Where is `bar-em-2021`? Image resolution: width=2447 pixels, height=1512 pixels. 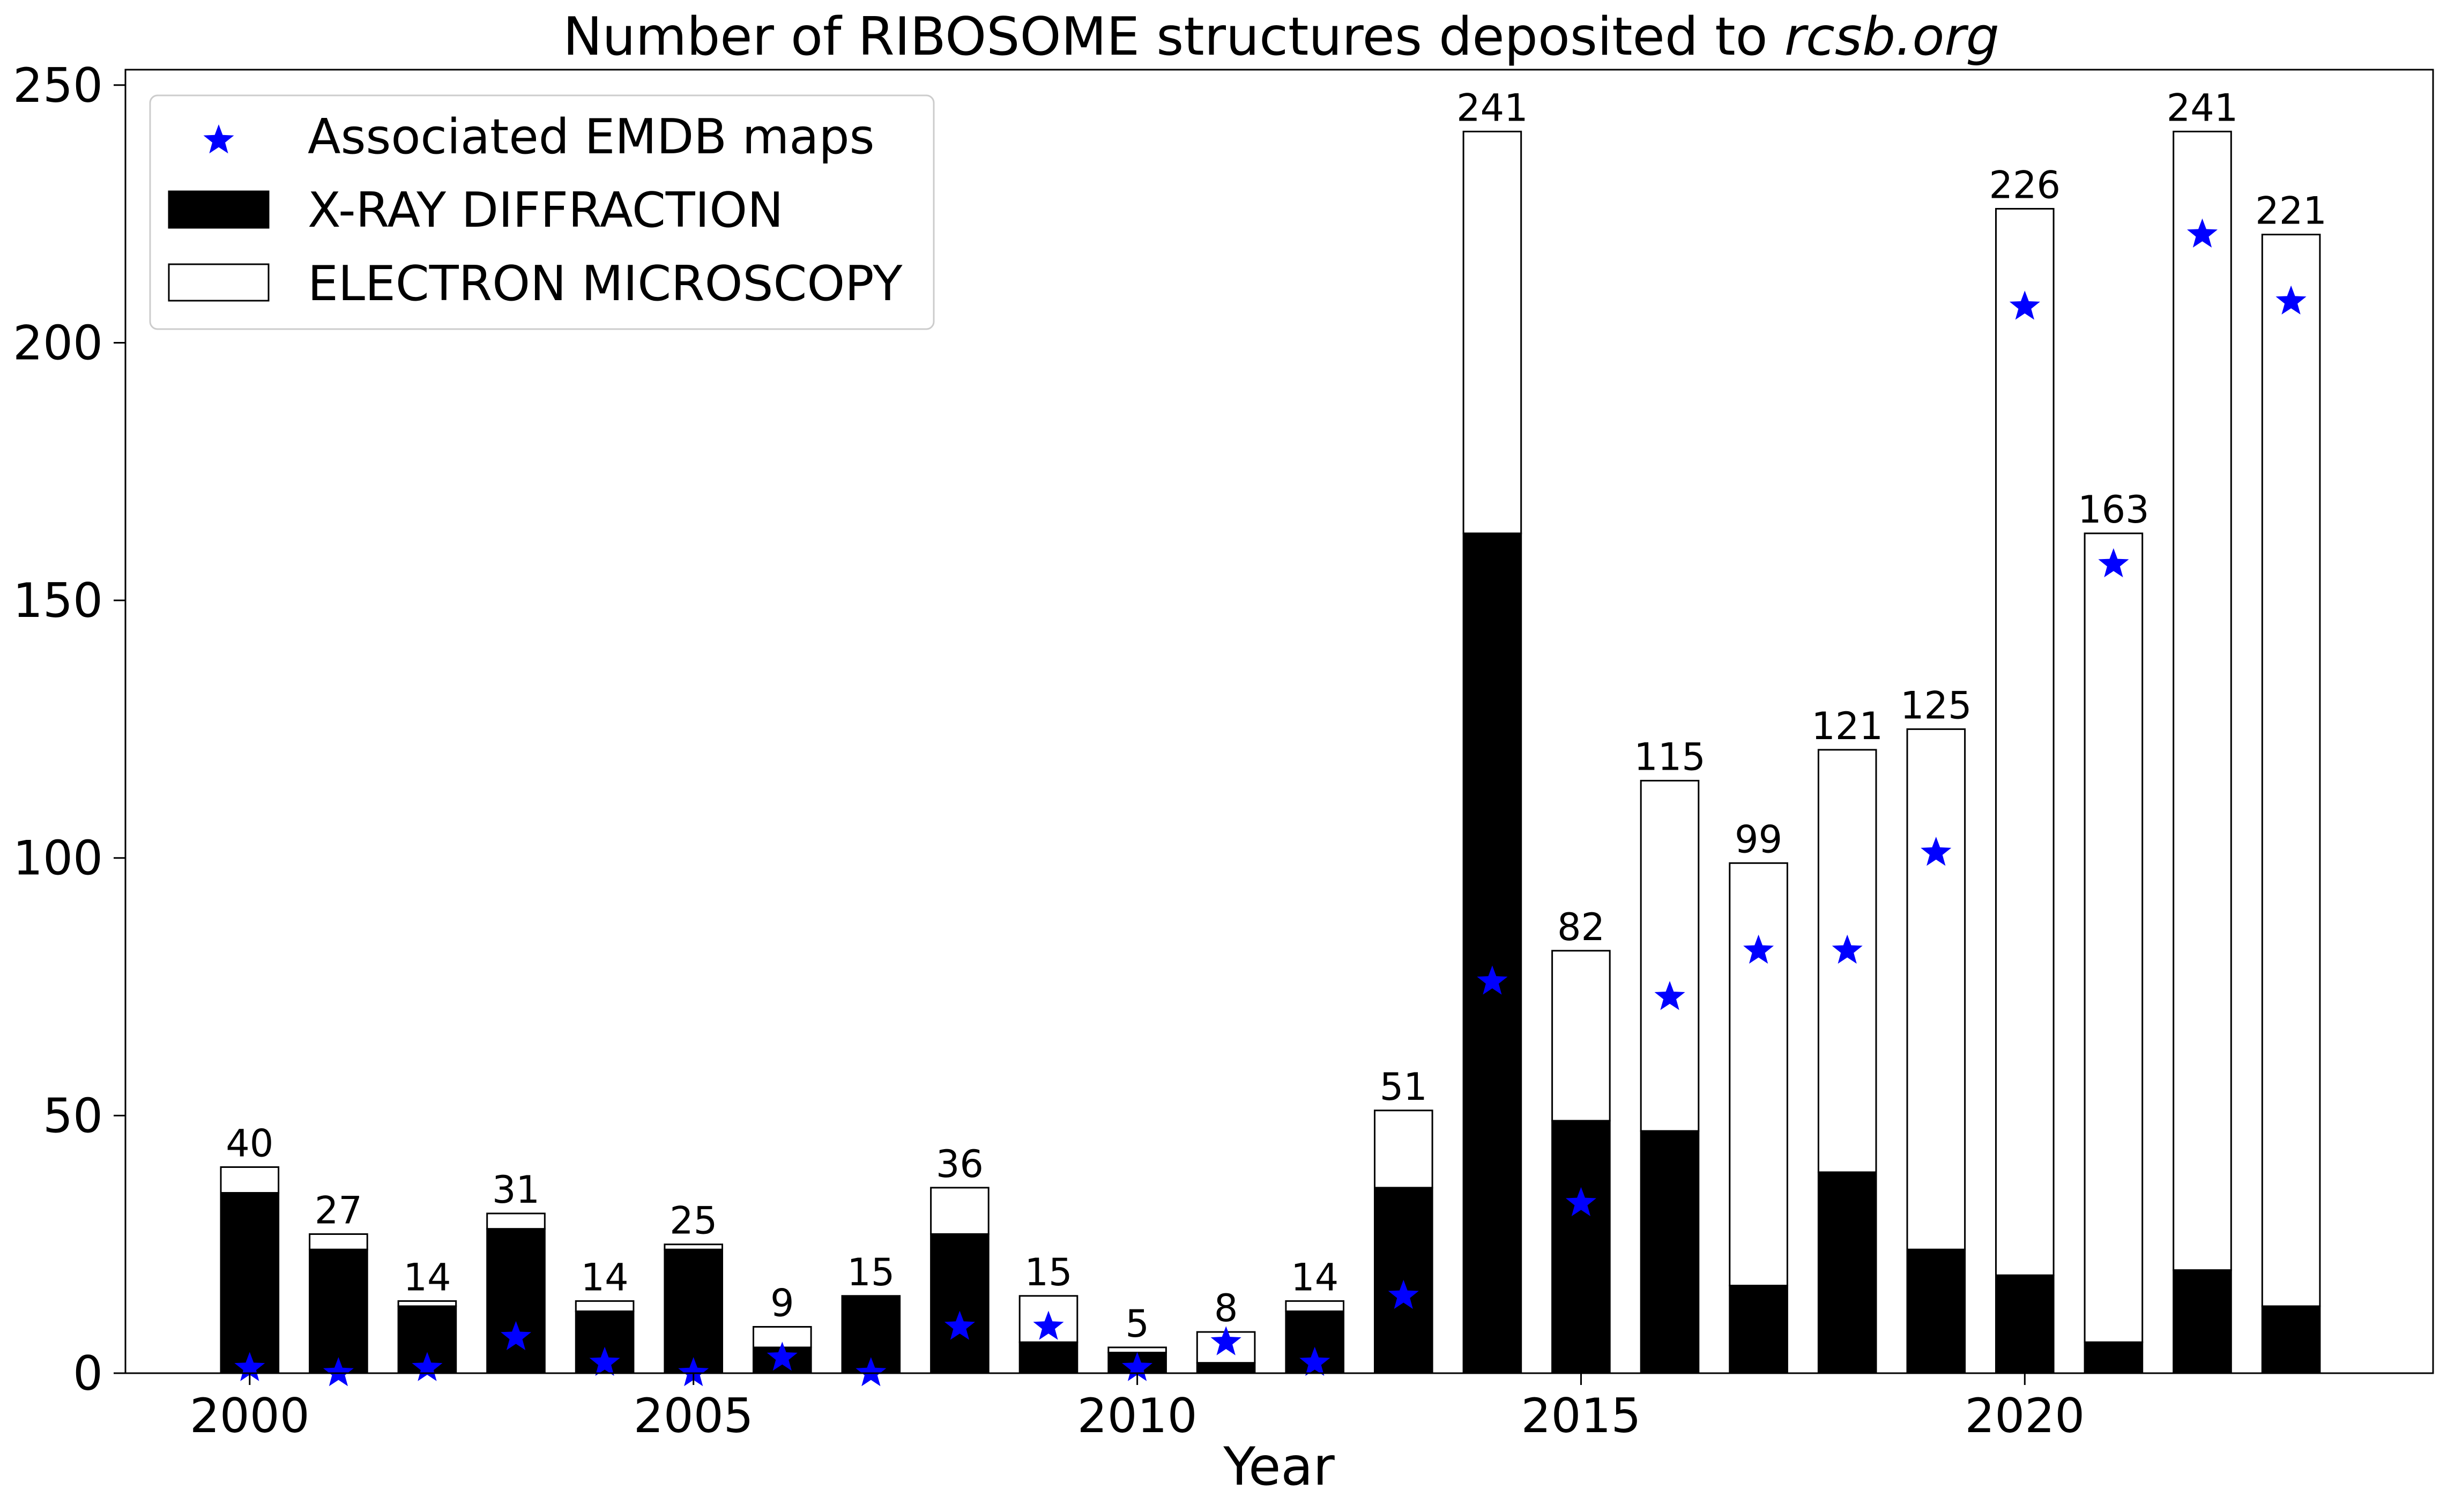
bar-em-2021 is located at coordinates (2114, 937).